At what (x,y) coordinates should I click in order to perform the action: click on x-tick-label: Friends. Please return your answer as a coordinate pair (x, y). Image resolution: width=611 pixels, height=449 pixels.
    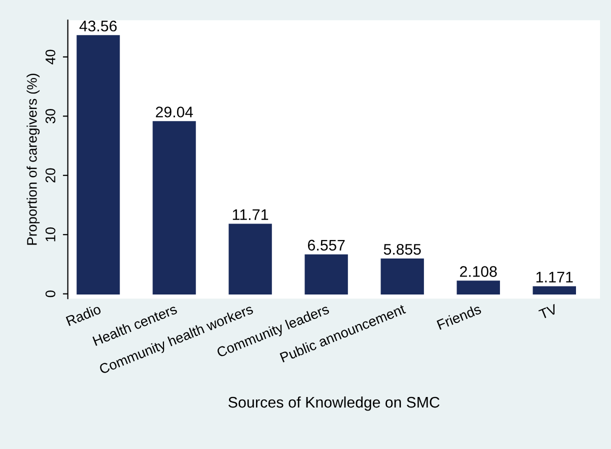
    Looking at the image, I should click on (459, 317).